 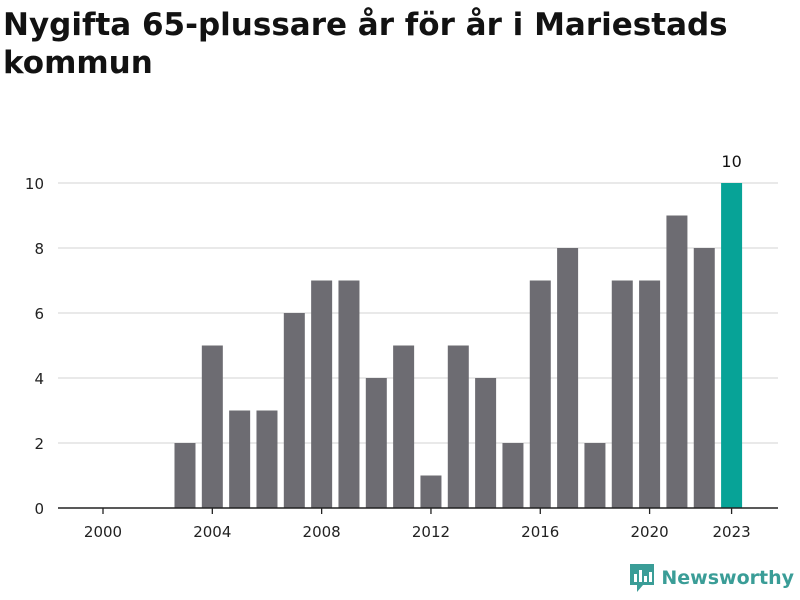 I want to click on y-tick-label: 0, so click(x=39, y=509).